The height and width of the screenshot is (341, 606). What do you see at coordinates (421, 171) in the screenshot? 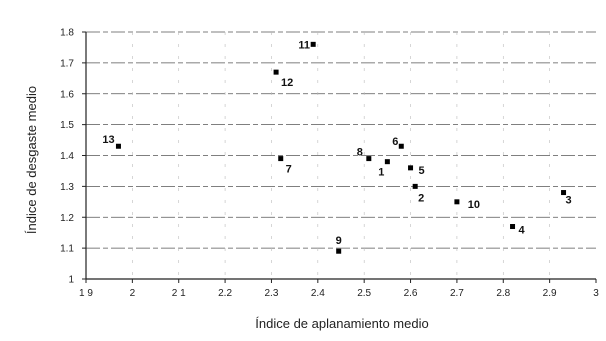
I see `point-label-5: 5` at bounding box center [421, 171].